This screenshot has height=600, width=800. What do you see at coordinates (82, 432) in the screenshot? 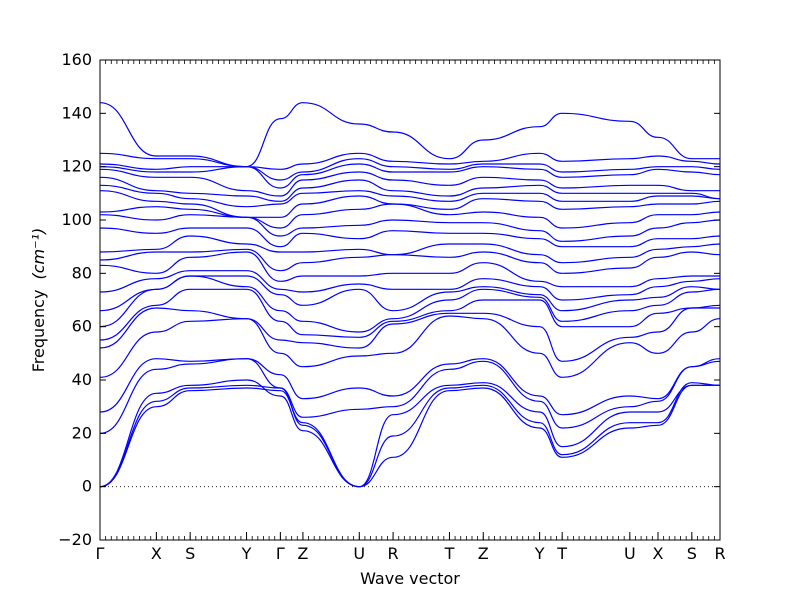
I see `y-tick-label: 20` at bounding box center [82, 432].